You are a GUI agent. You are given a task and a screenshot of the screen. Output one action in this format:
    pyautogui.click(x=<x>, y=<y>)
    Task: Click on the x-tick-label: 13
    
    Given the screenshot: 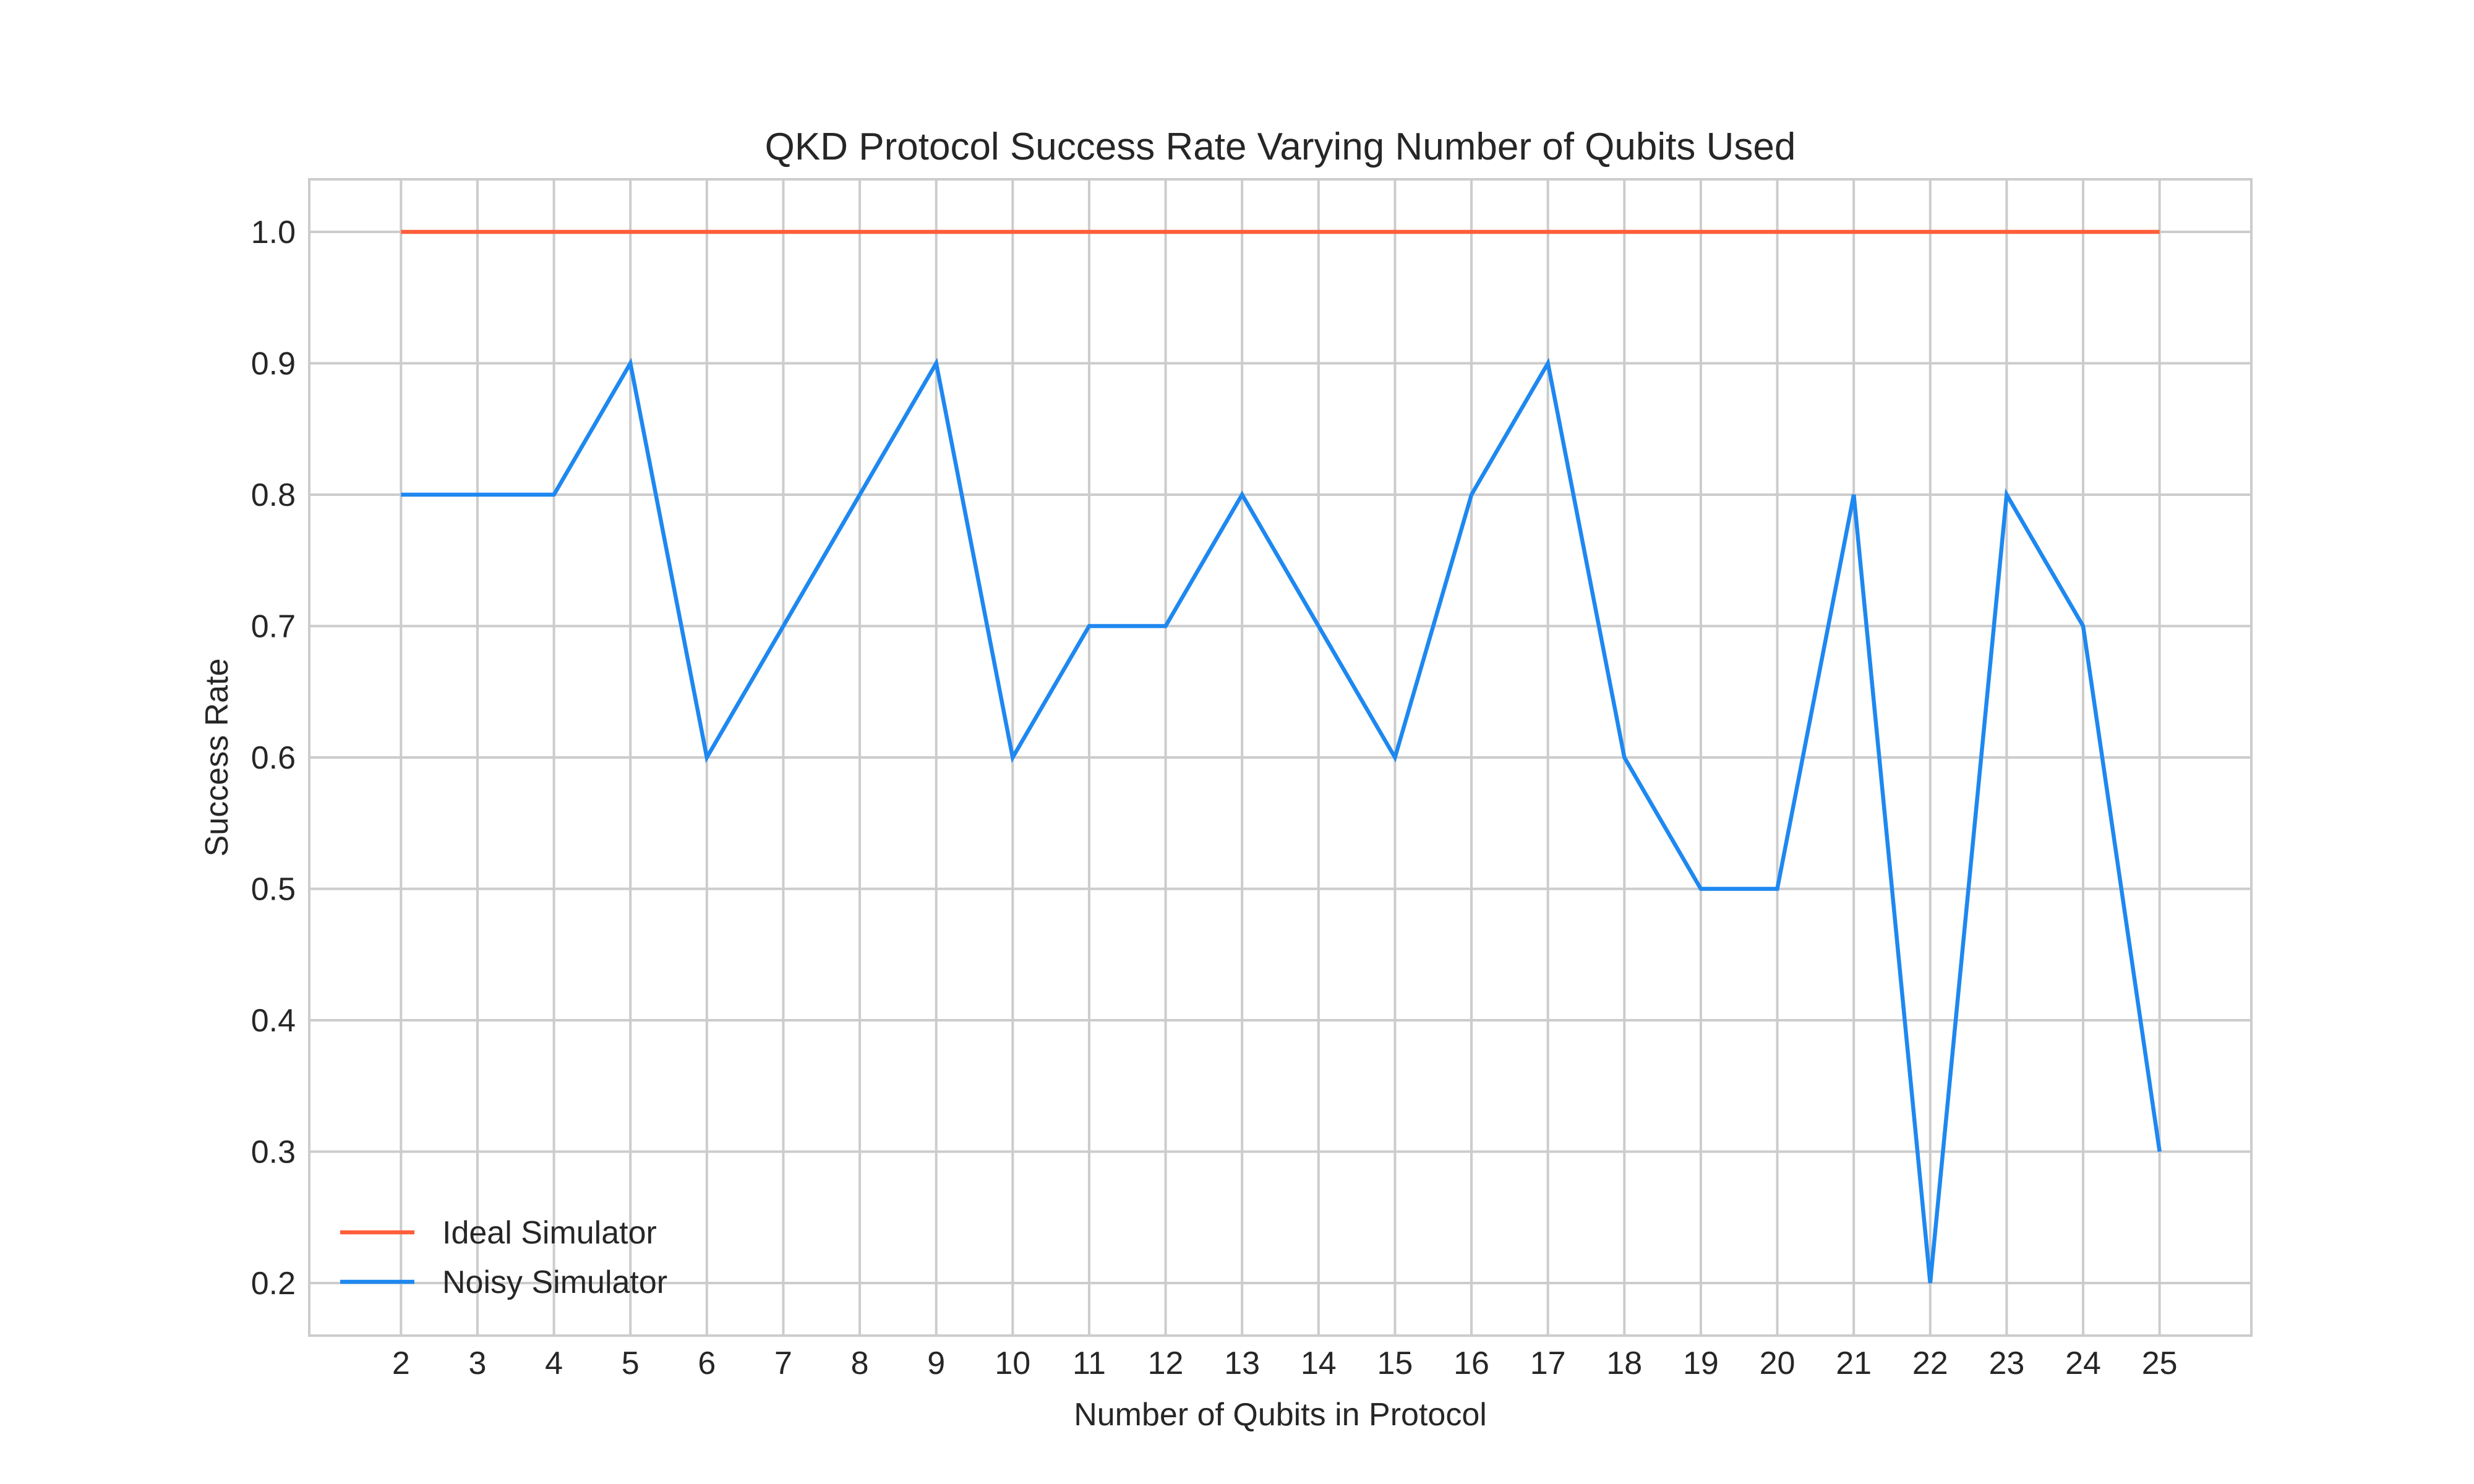 What is the action you would take?
    pyautogui.click(x=1242, y=1363)
    